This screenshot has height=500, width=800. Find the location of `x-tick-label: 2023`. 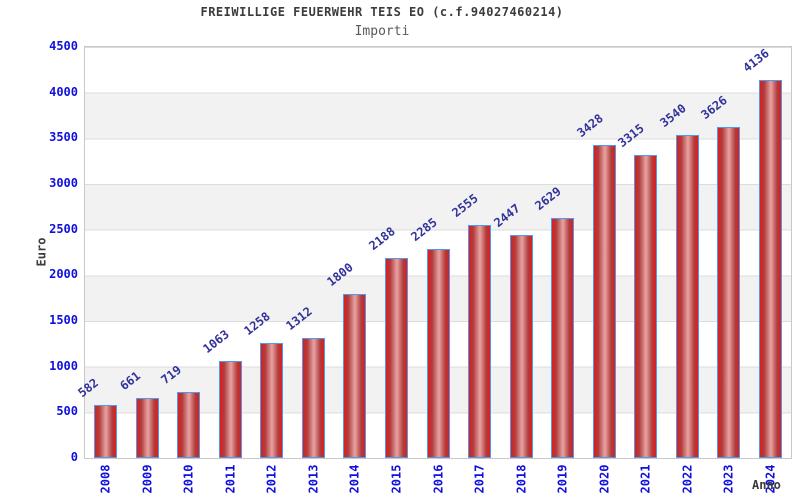

x-tick-label: 2023 is located at coordinates (728, 479).